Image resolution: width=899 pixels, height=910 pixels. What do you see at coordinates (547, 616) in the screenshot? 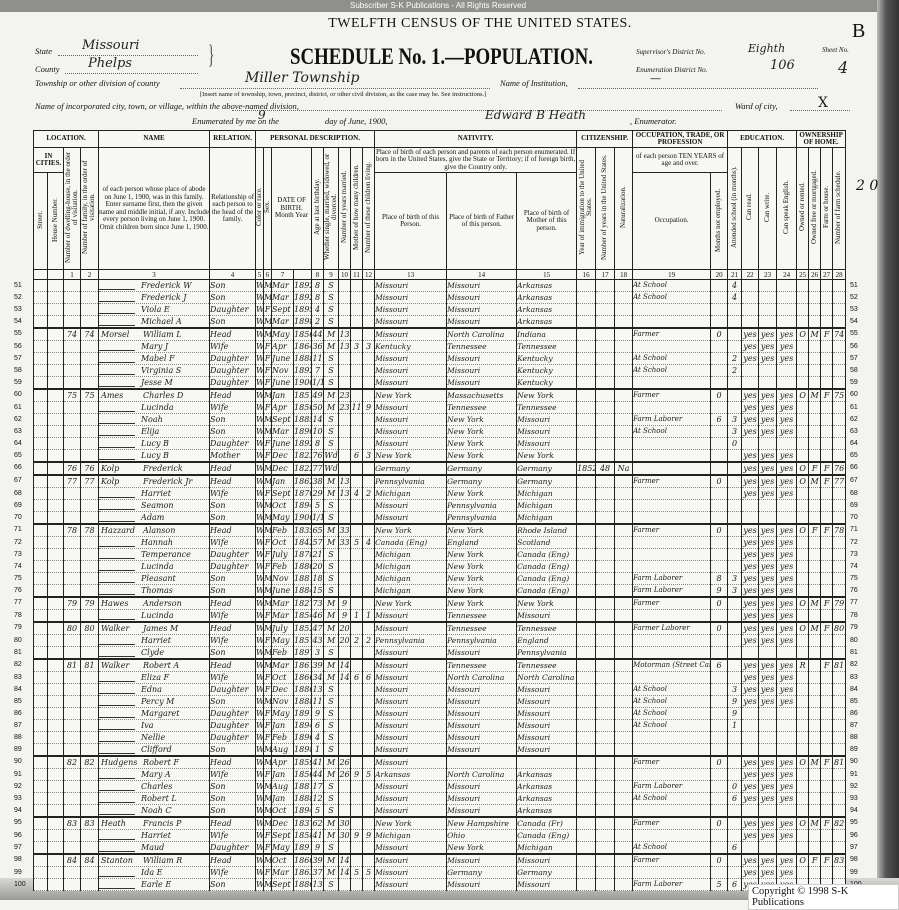
I see `mother-birthplace-cell: Missouri` at bounding box center [547, 616].